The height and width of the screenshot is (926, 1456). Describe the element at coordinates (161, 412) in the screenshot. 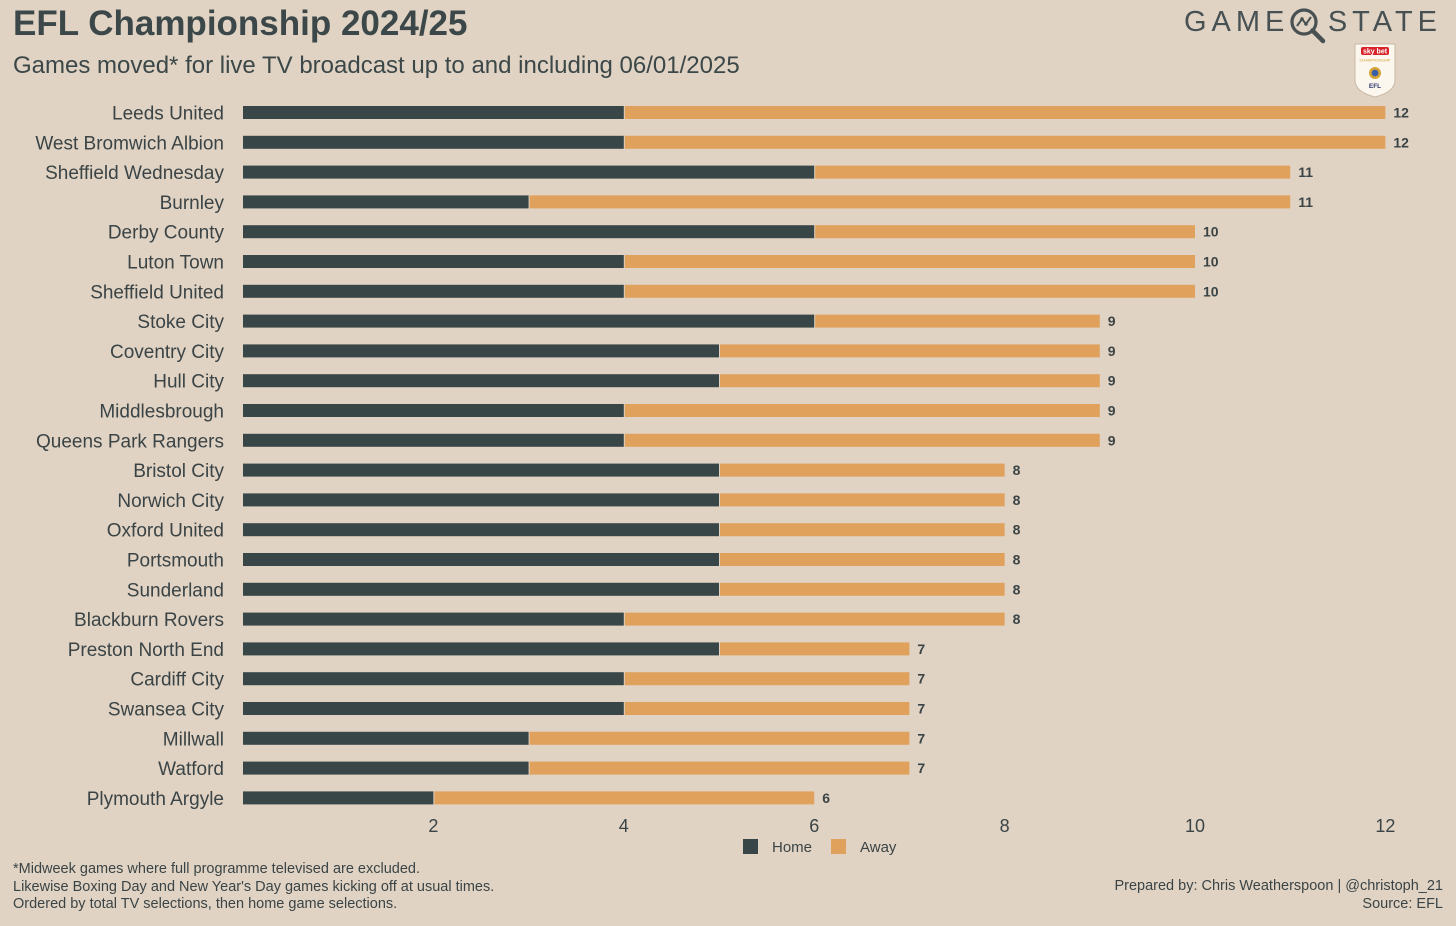

I see `team-label: Middlesbrough` at that location.